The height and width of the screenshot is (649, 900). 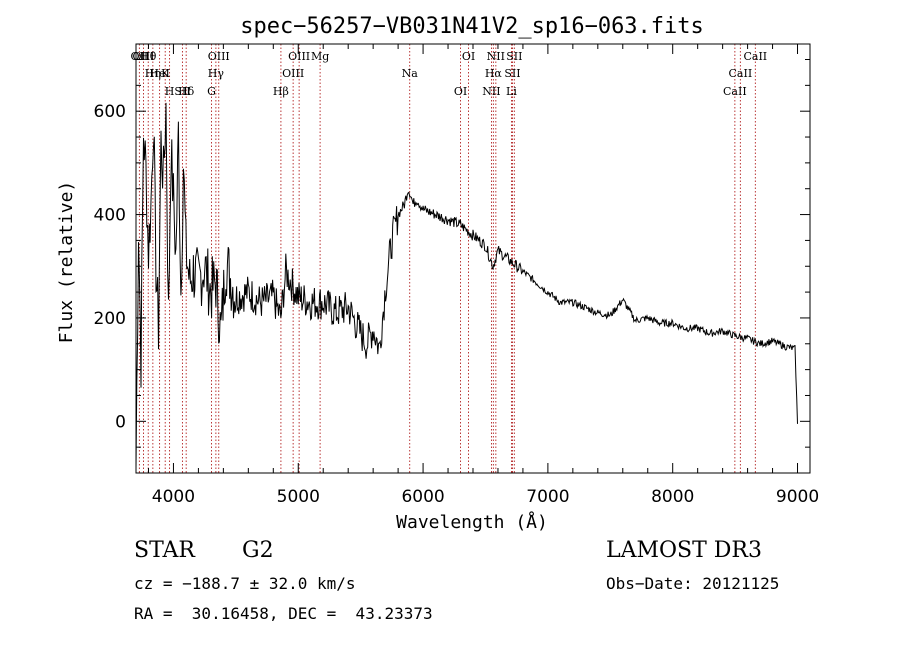 I want to click on x-tick-label: 9000, so click(x=797, y=497).